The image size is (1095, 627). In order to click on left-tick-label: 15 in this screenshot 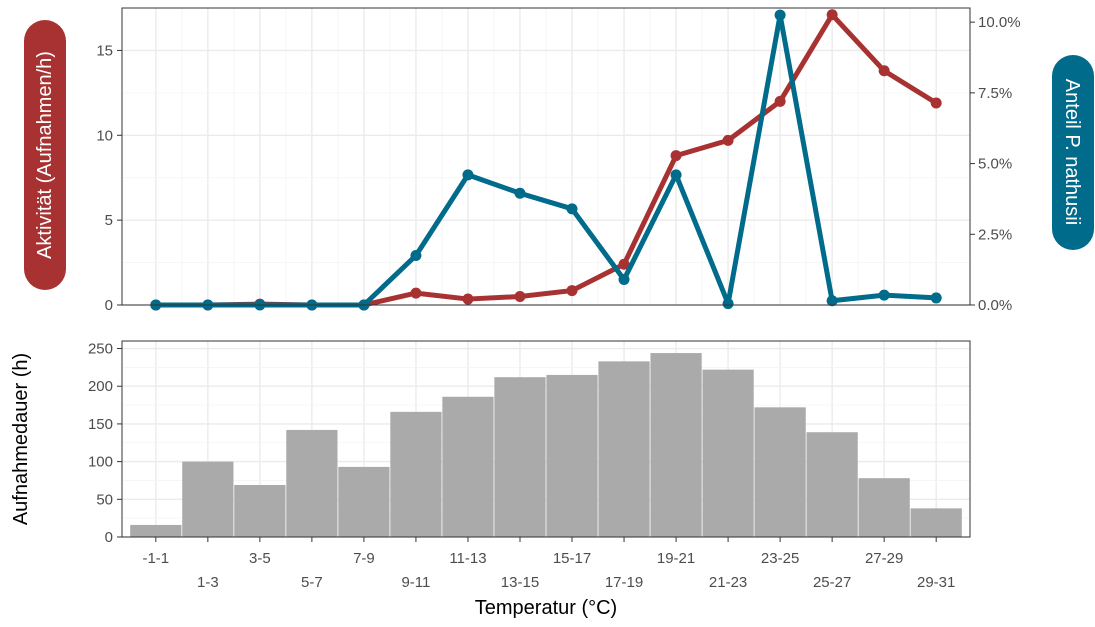, I will do `click(104, 50)`.